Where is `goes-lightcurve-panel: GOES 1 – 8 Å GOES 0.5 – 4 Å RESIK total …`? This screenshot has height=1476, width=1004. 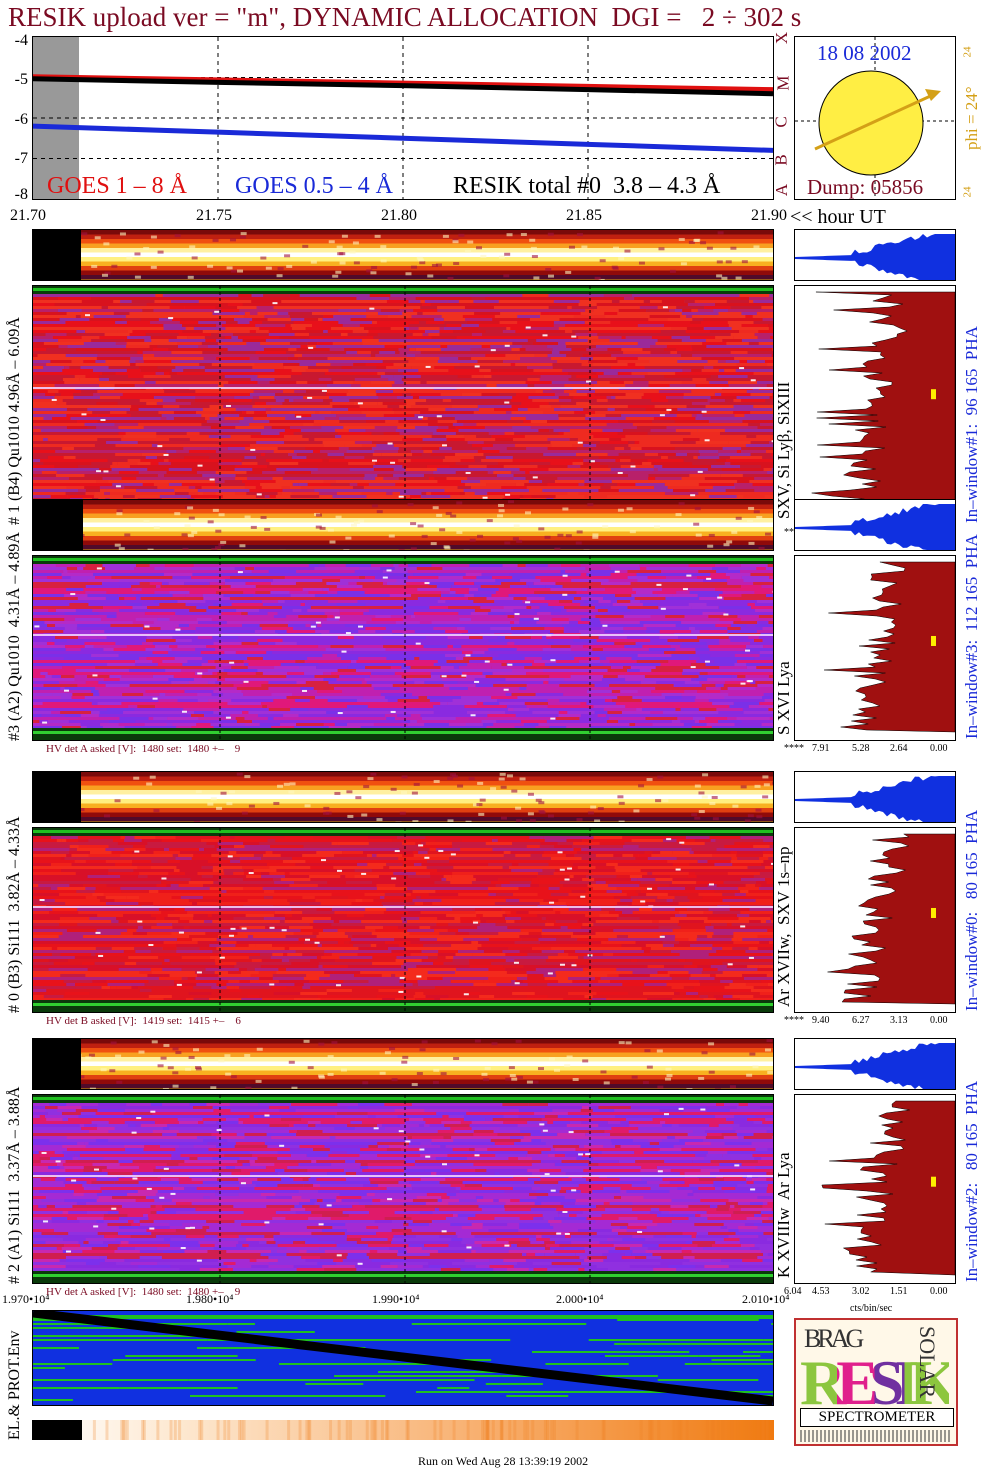 goes-lightcurve-panel: GOES 1 – 8 Å GOES 0.5 – 4 Å RESIK total … is located at coordinates (403, 118).